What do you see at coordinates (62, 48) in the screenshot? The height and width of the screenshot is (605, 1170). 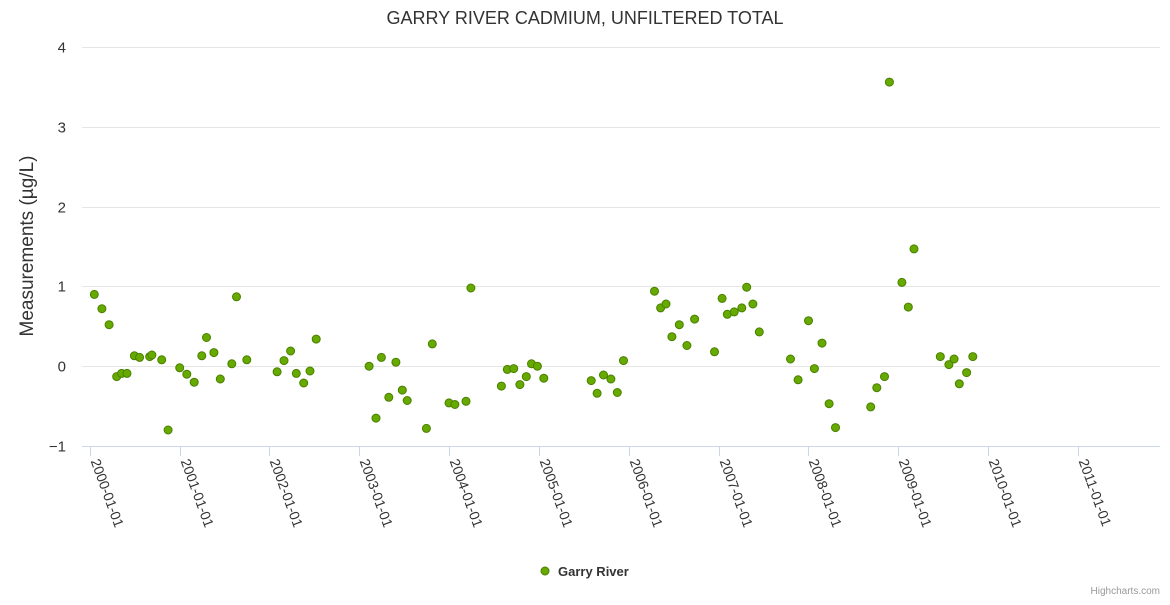 I see `y-tick-label: 4` at bounding box center [62, 48].